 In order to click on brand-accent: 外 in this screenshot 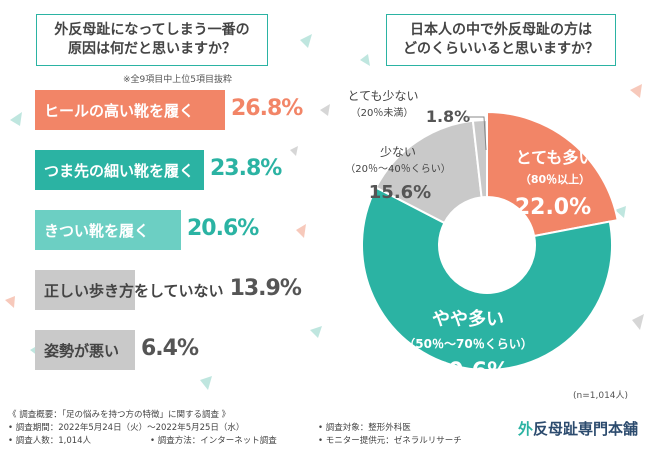, I will do `click(526, 429)`.